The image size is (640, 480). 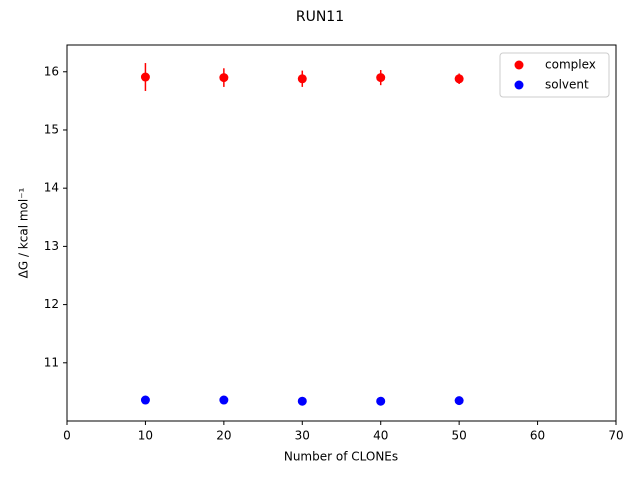 What do you see at coordinates (223, 436) in the screenshot?
I see `x-tick-label: 20` at bounding box center [223, 436].